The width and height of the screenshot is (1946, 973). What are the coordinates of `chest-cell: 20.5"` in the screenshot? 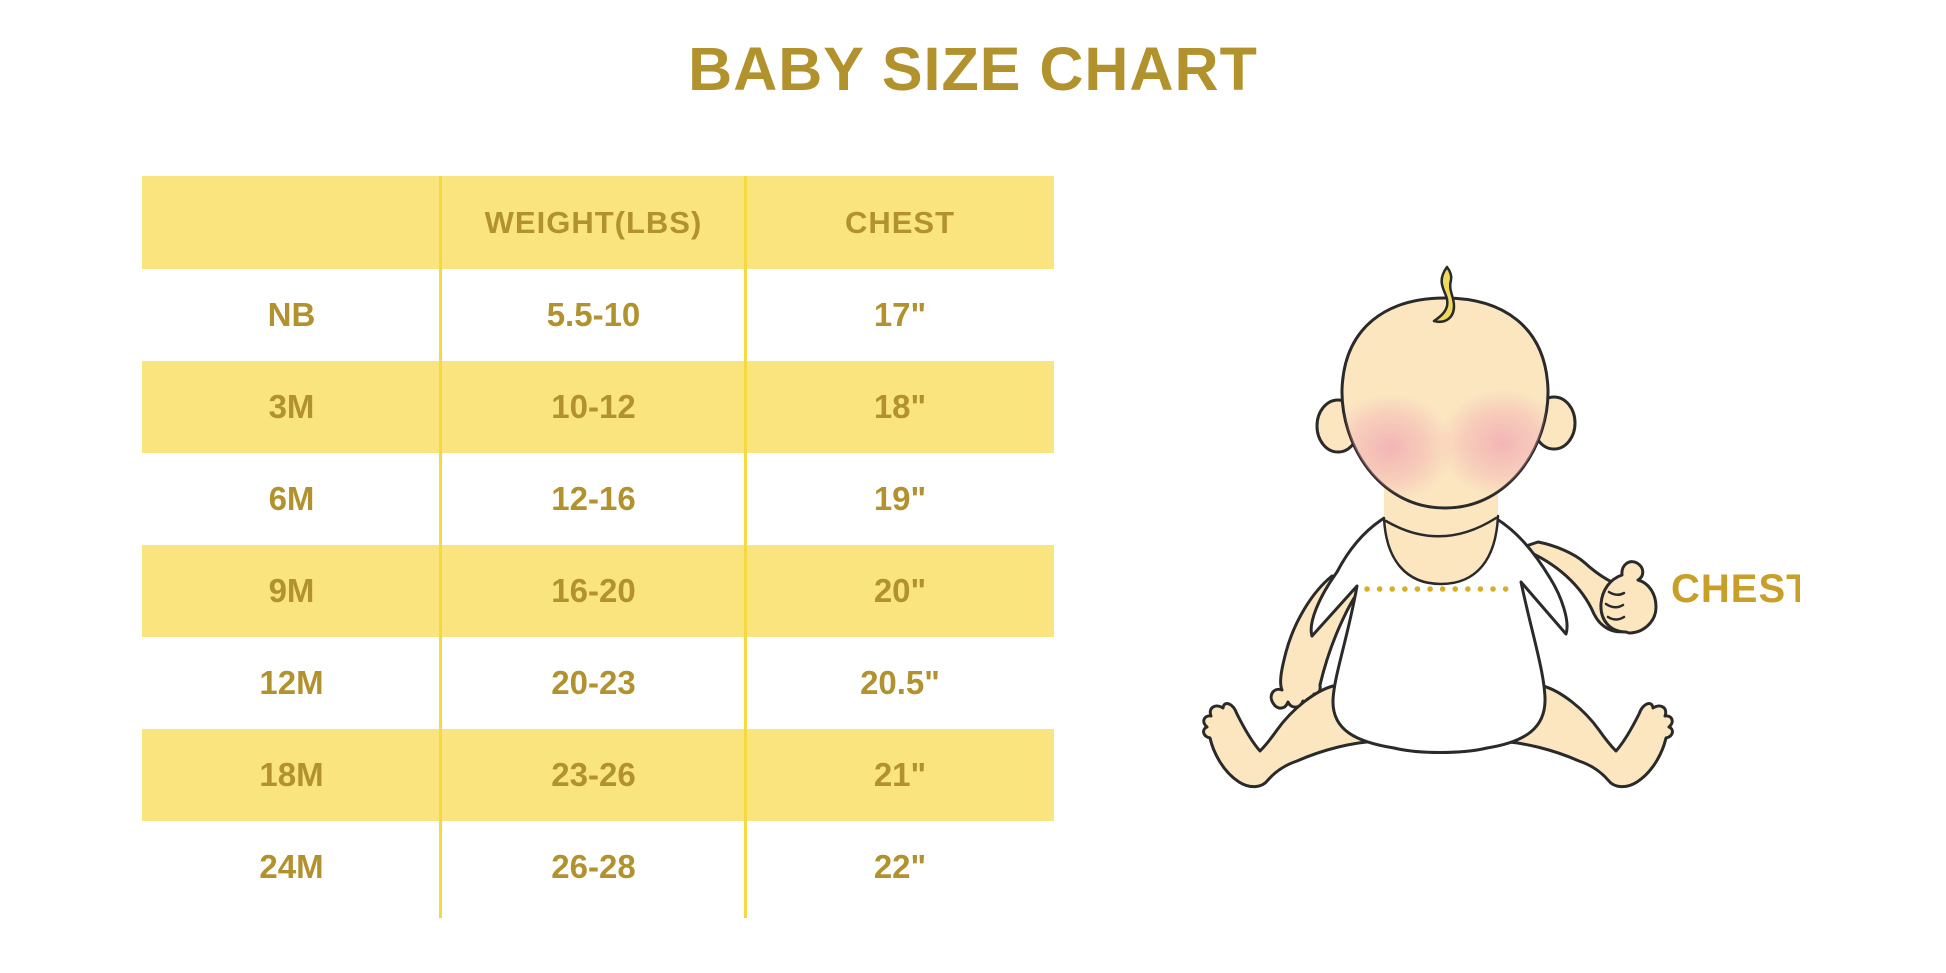 It's located at (900, 682).